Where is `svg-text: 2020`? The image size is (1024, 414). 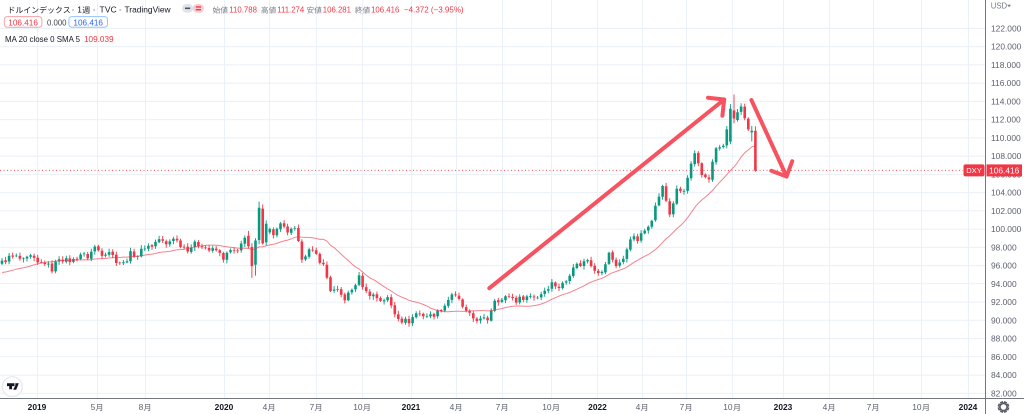
svg-text: 2020 is located at coordinates (224, 407).